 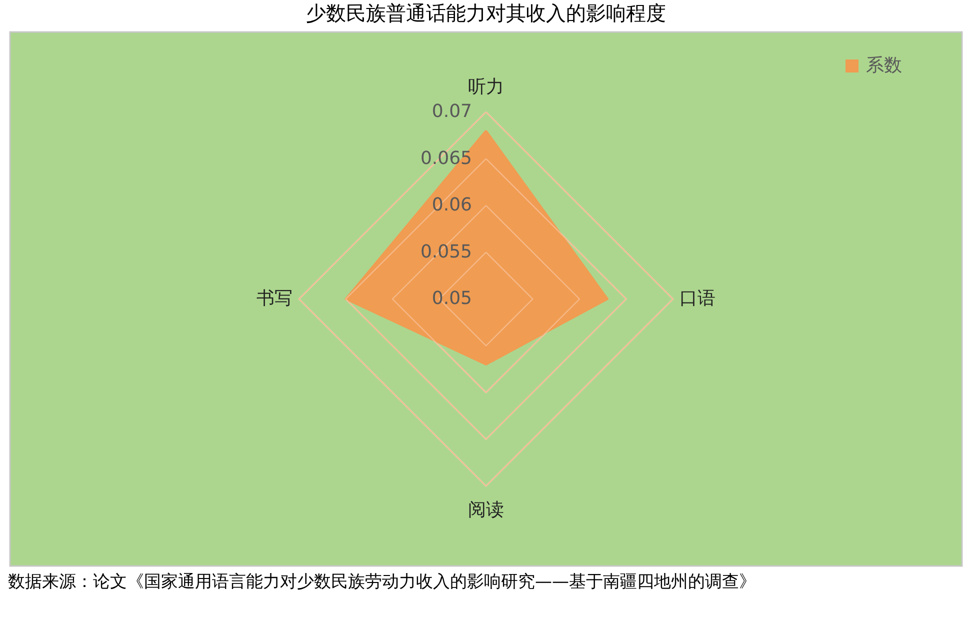 What do you see at coordinates (274, 298) in the screenshot?
I see `spoke-label: 书写` at bounding box center [274, 298].